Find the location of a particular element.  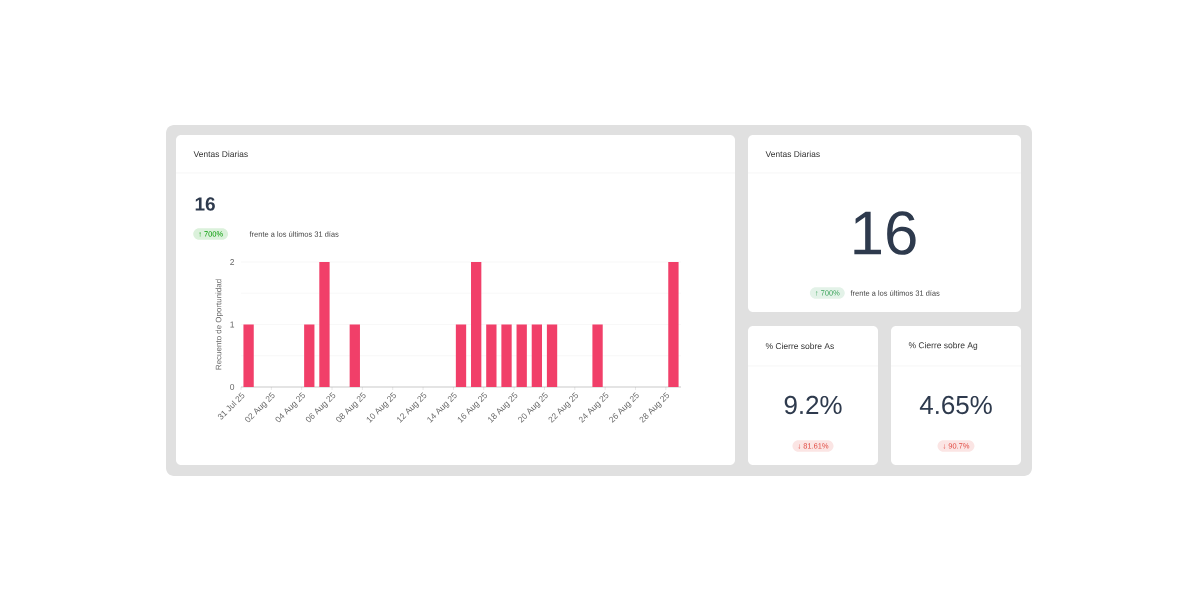

x-tick-label: 16 Aug 25 is located at coordinates (472, 407).